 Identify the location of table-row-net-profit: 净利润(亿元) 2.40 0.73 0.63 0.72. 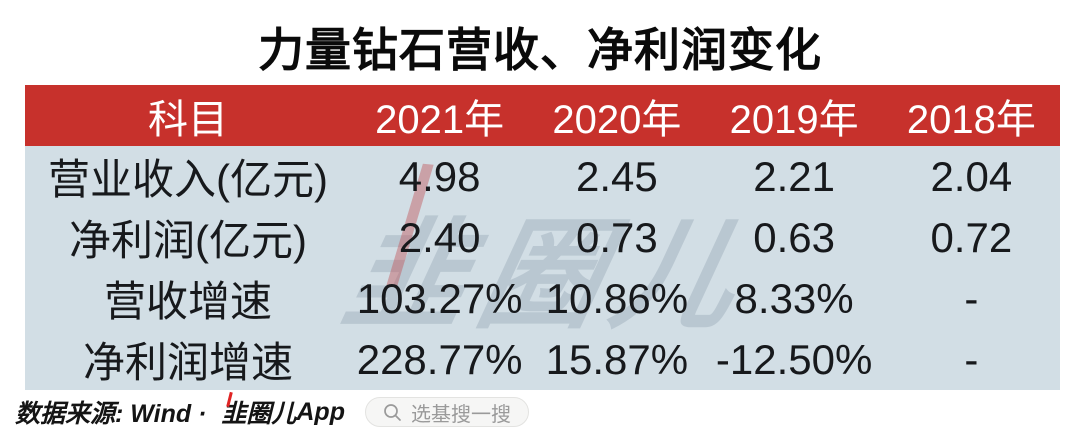
(542, 237).